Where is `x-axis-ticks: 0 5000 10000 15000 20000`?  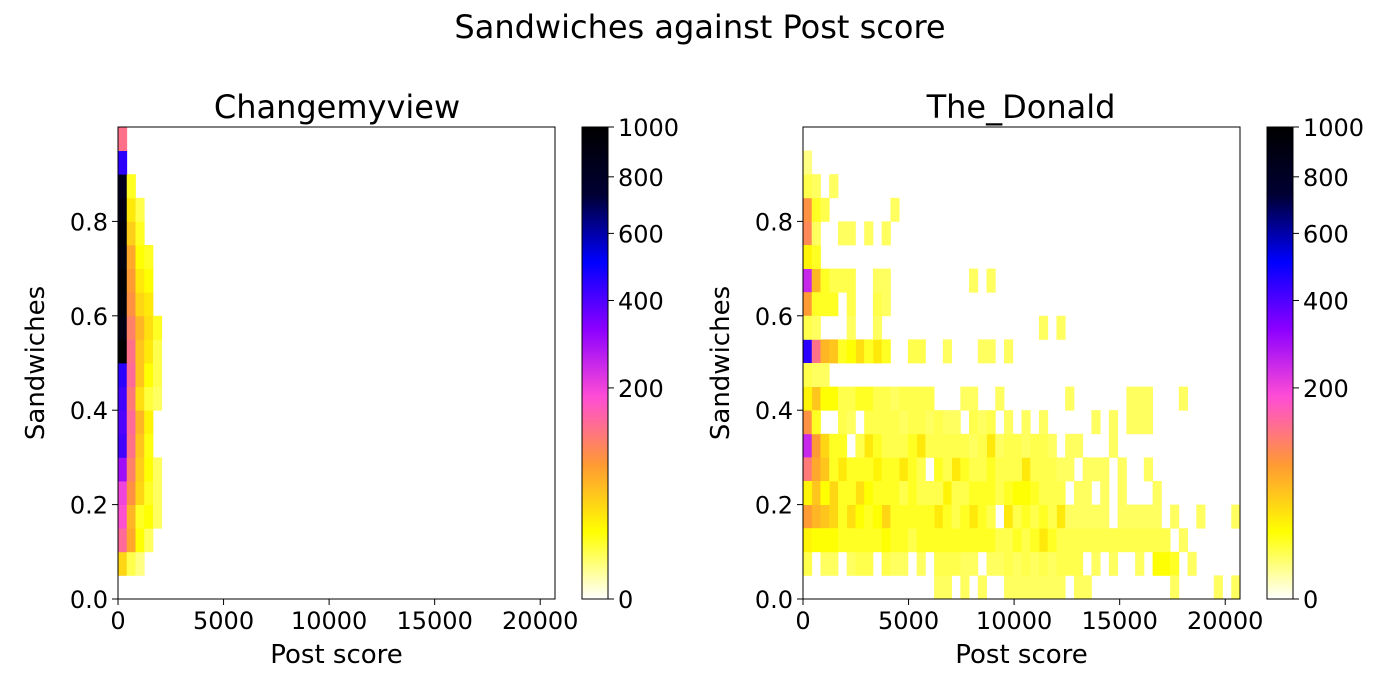
x-axis-ticks: 0 5000 10000 15000 20000 is located at coordinates (344, 617).